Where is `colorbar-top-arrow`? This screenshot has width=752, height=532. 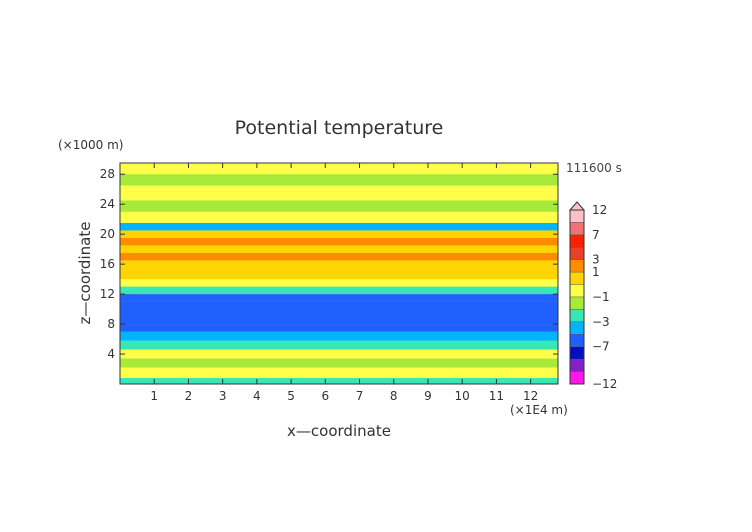
colorbar-top-arrow is located at coordinates (577, 206).